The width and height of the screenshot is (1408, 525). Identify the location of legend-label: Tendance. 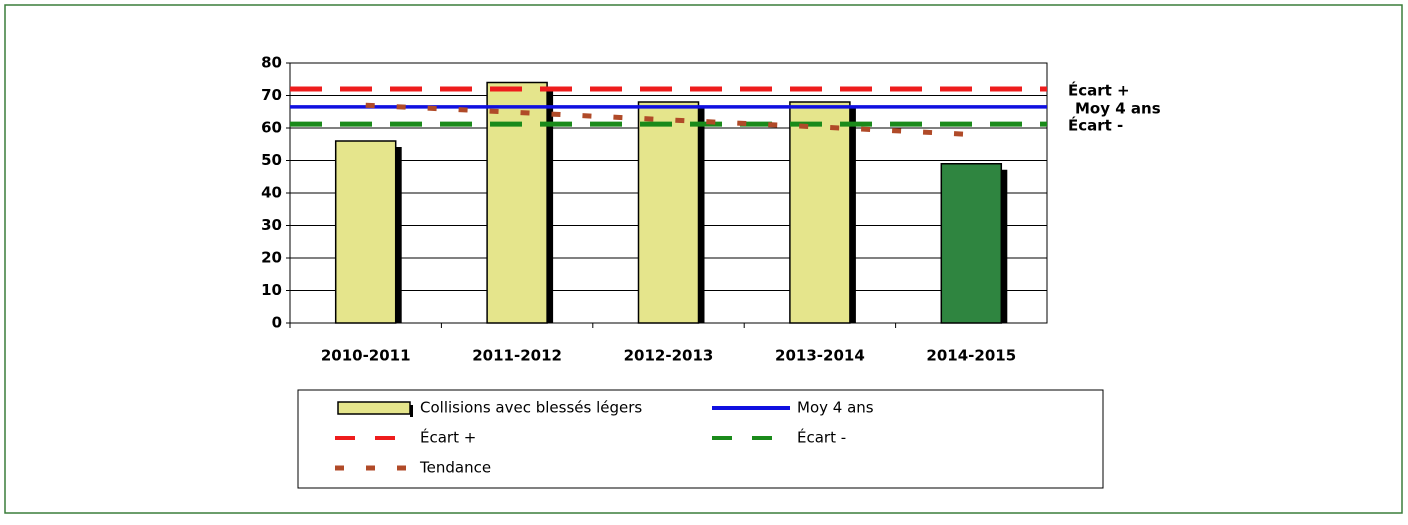
(455, 468).